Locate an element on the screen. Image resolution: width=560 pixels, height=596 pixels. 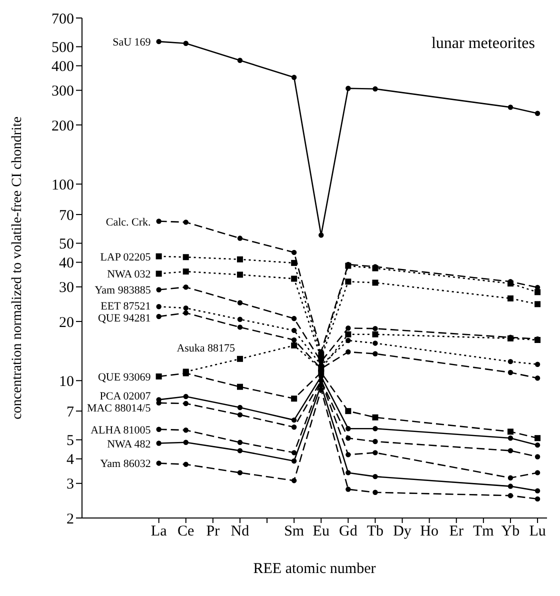
x-tick-label: Tm is located at coordinates (483, 532).